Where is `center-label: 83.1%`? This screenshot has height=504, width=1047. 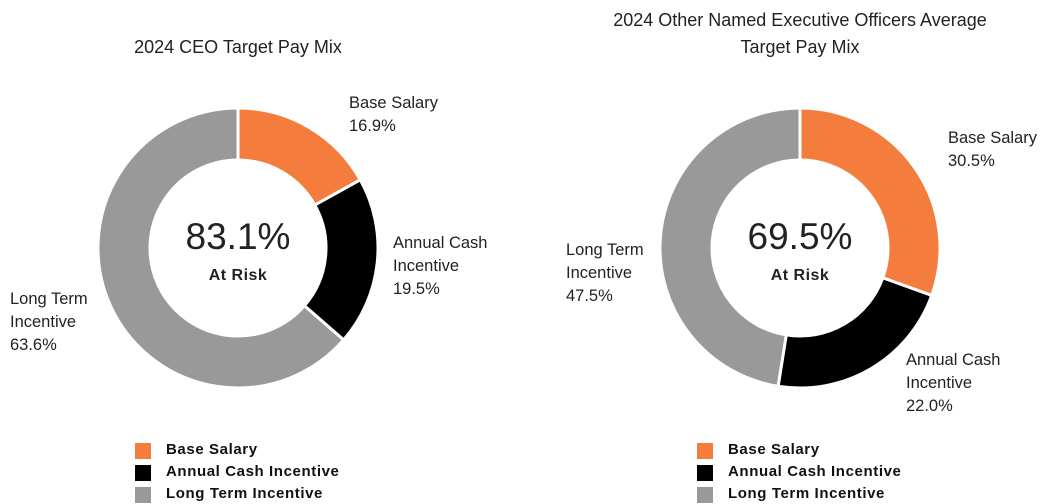 center-label: 83.1% is located at coordinates (238, 236).